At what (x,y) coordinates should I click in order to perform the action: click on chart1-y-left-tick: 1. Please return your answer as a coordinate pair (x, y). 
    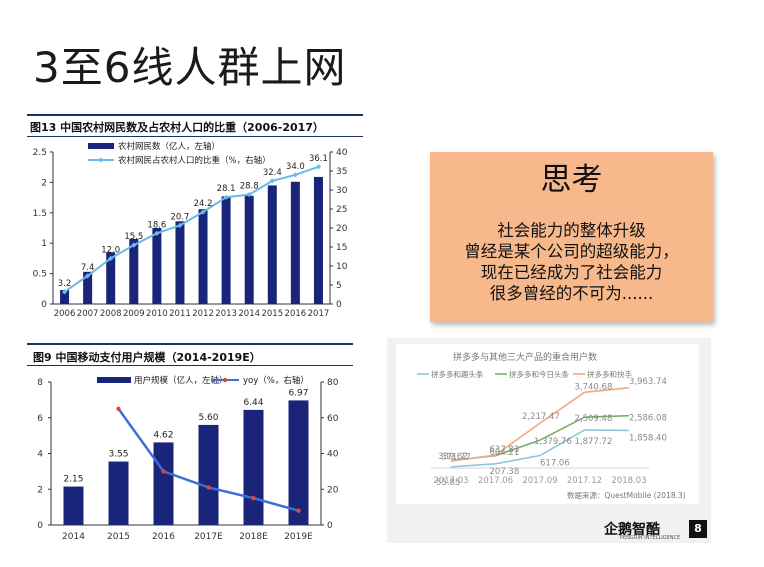
    Looking at the image, I should click on (44, 244).